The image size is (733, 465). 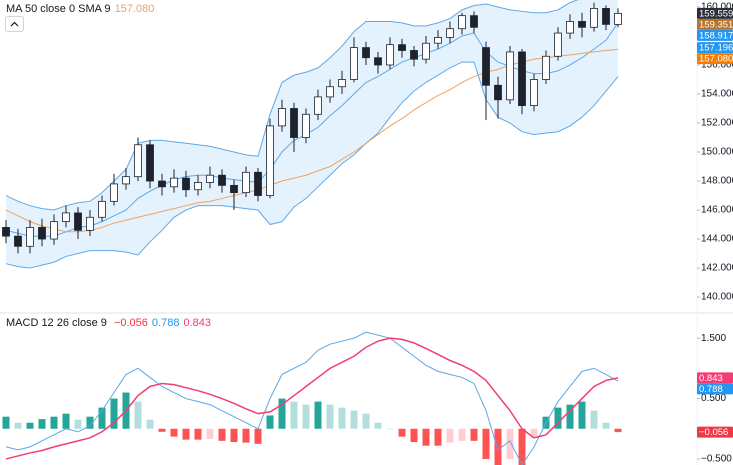 What do you see at coordinates (717, 94) in the screenshot?
I see `y-tick-label: 154.000` at bounding box center [717, 94].